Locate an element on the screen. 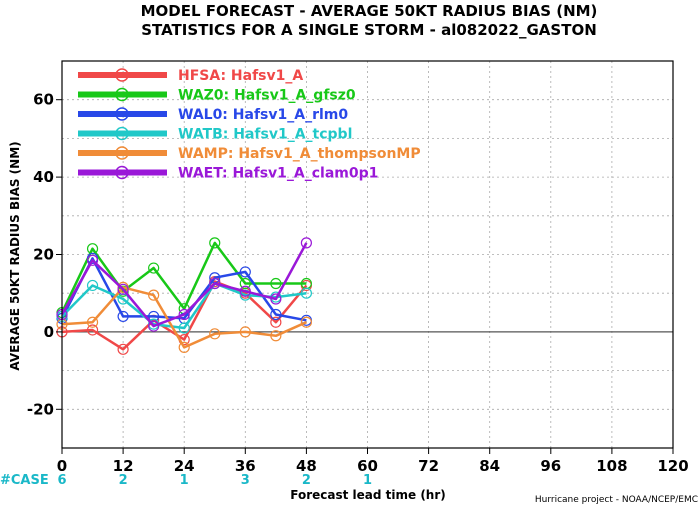  x-tick-label: 12 is located at coordinates (123, 466).